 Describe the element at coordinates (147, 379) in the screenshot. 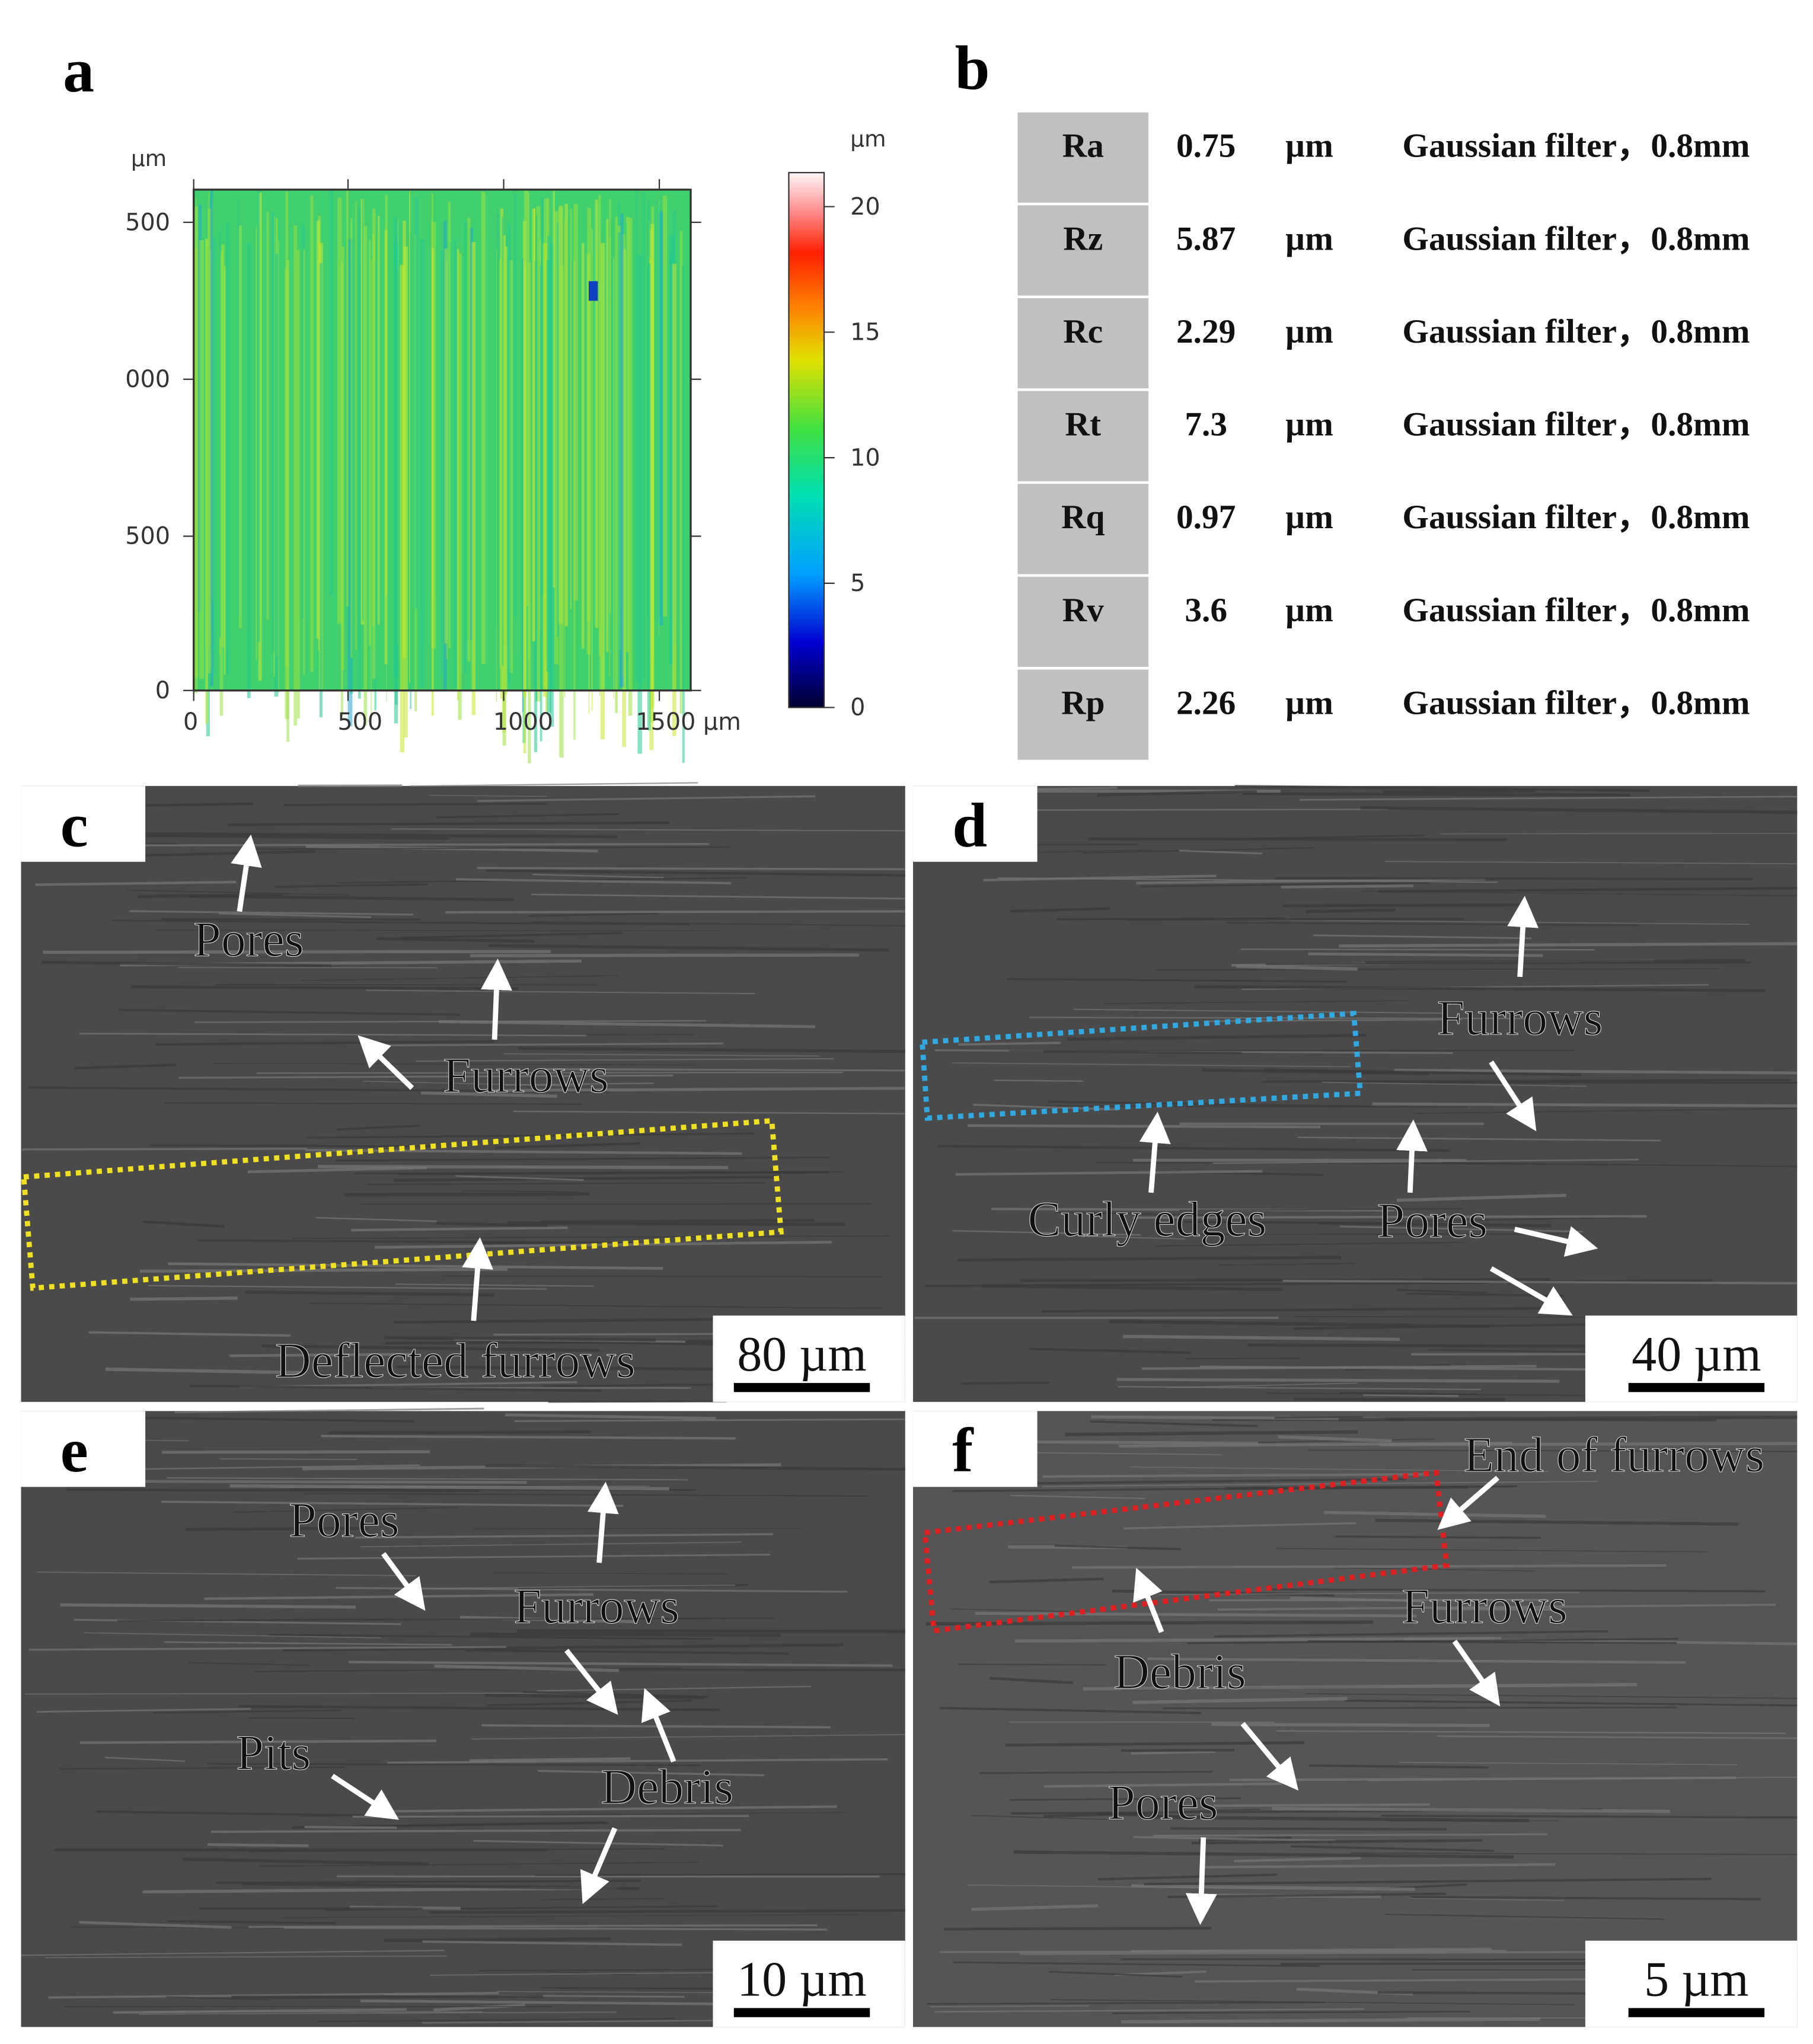

I see `y-tick-label: 000` at that location.